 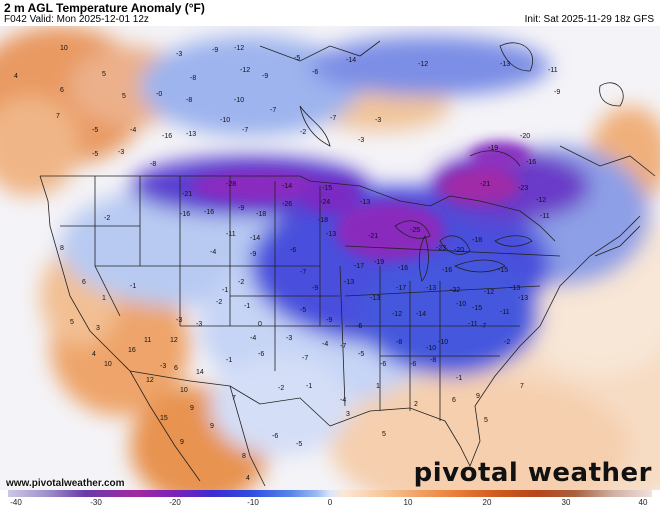 What do you see at coordinates (175, 502) in the screenshot?
I see `colorbar-tick: -20` at bounding box center [175, 502].